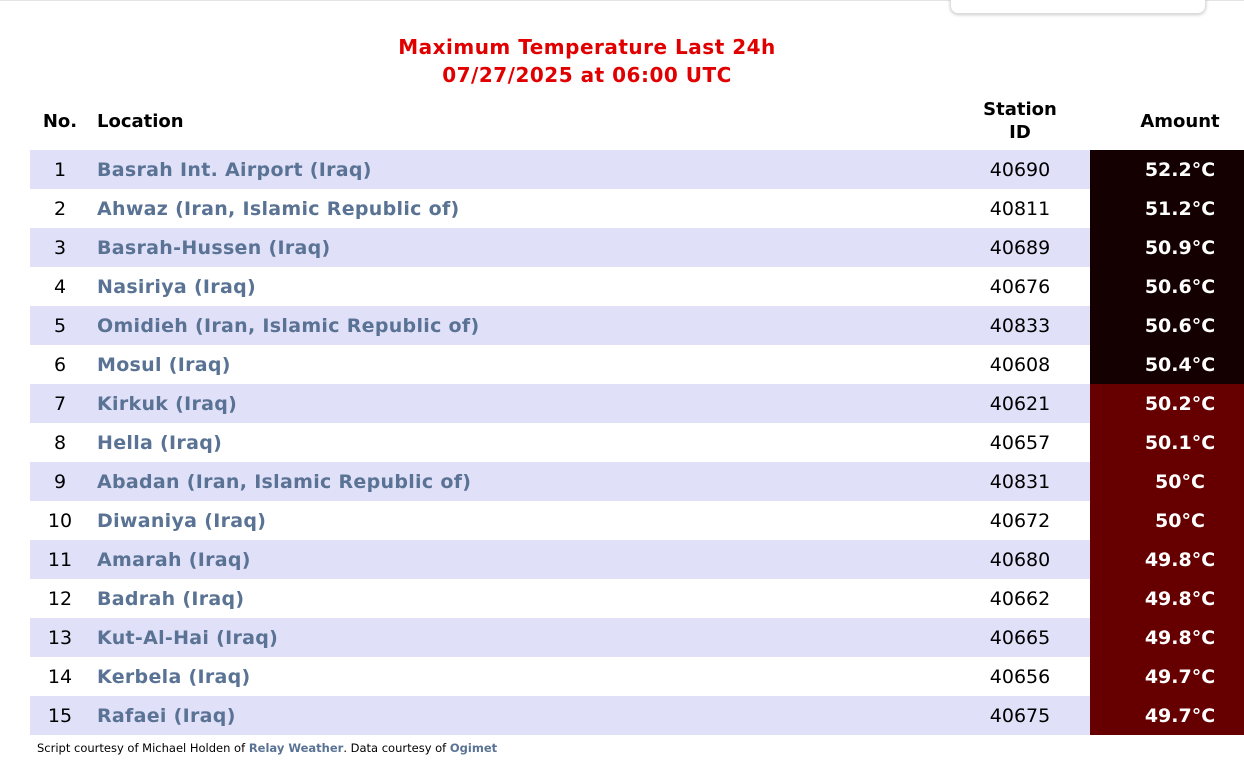  I want to click on station-id: 40690, so click(1020, 169).